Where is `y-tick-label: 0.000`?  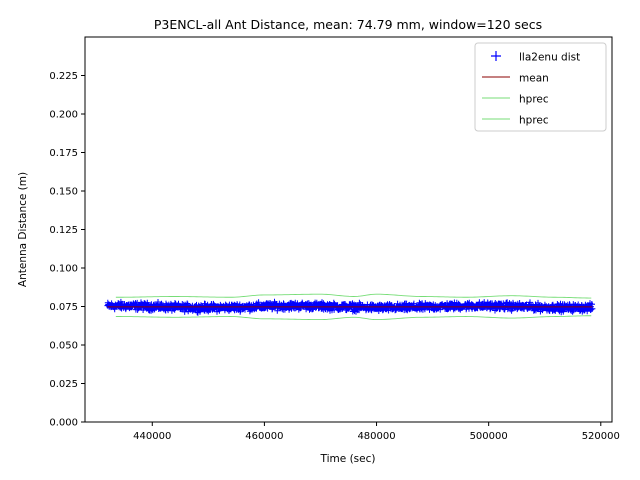
y-tick-label: 0.000 is located at coordinates (63, 423).